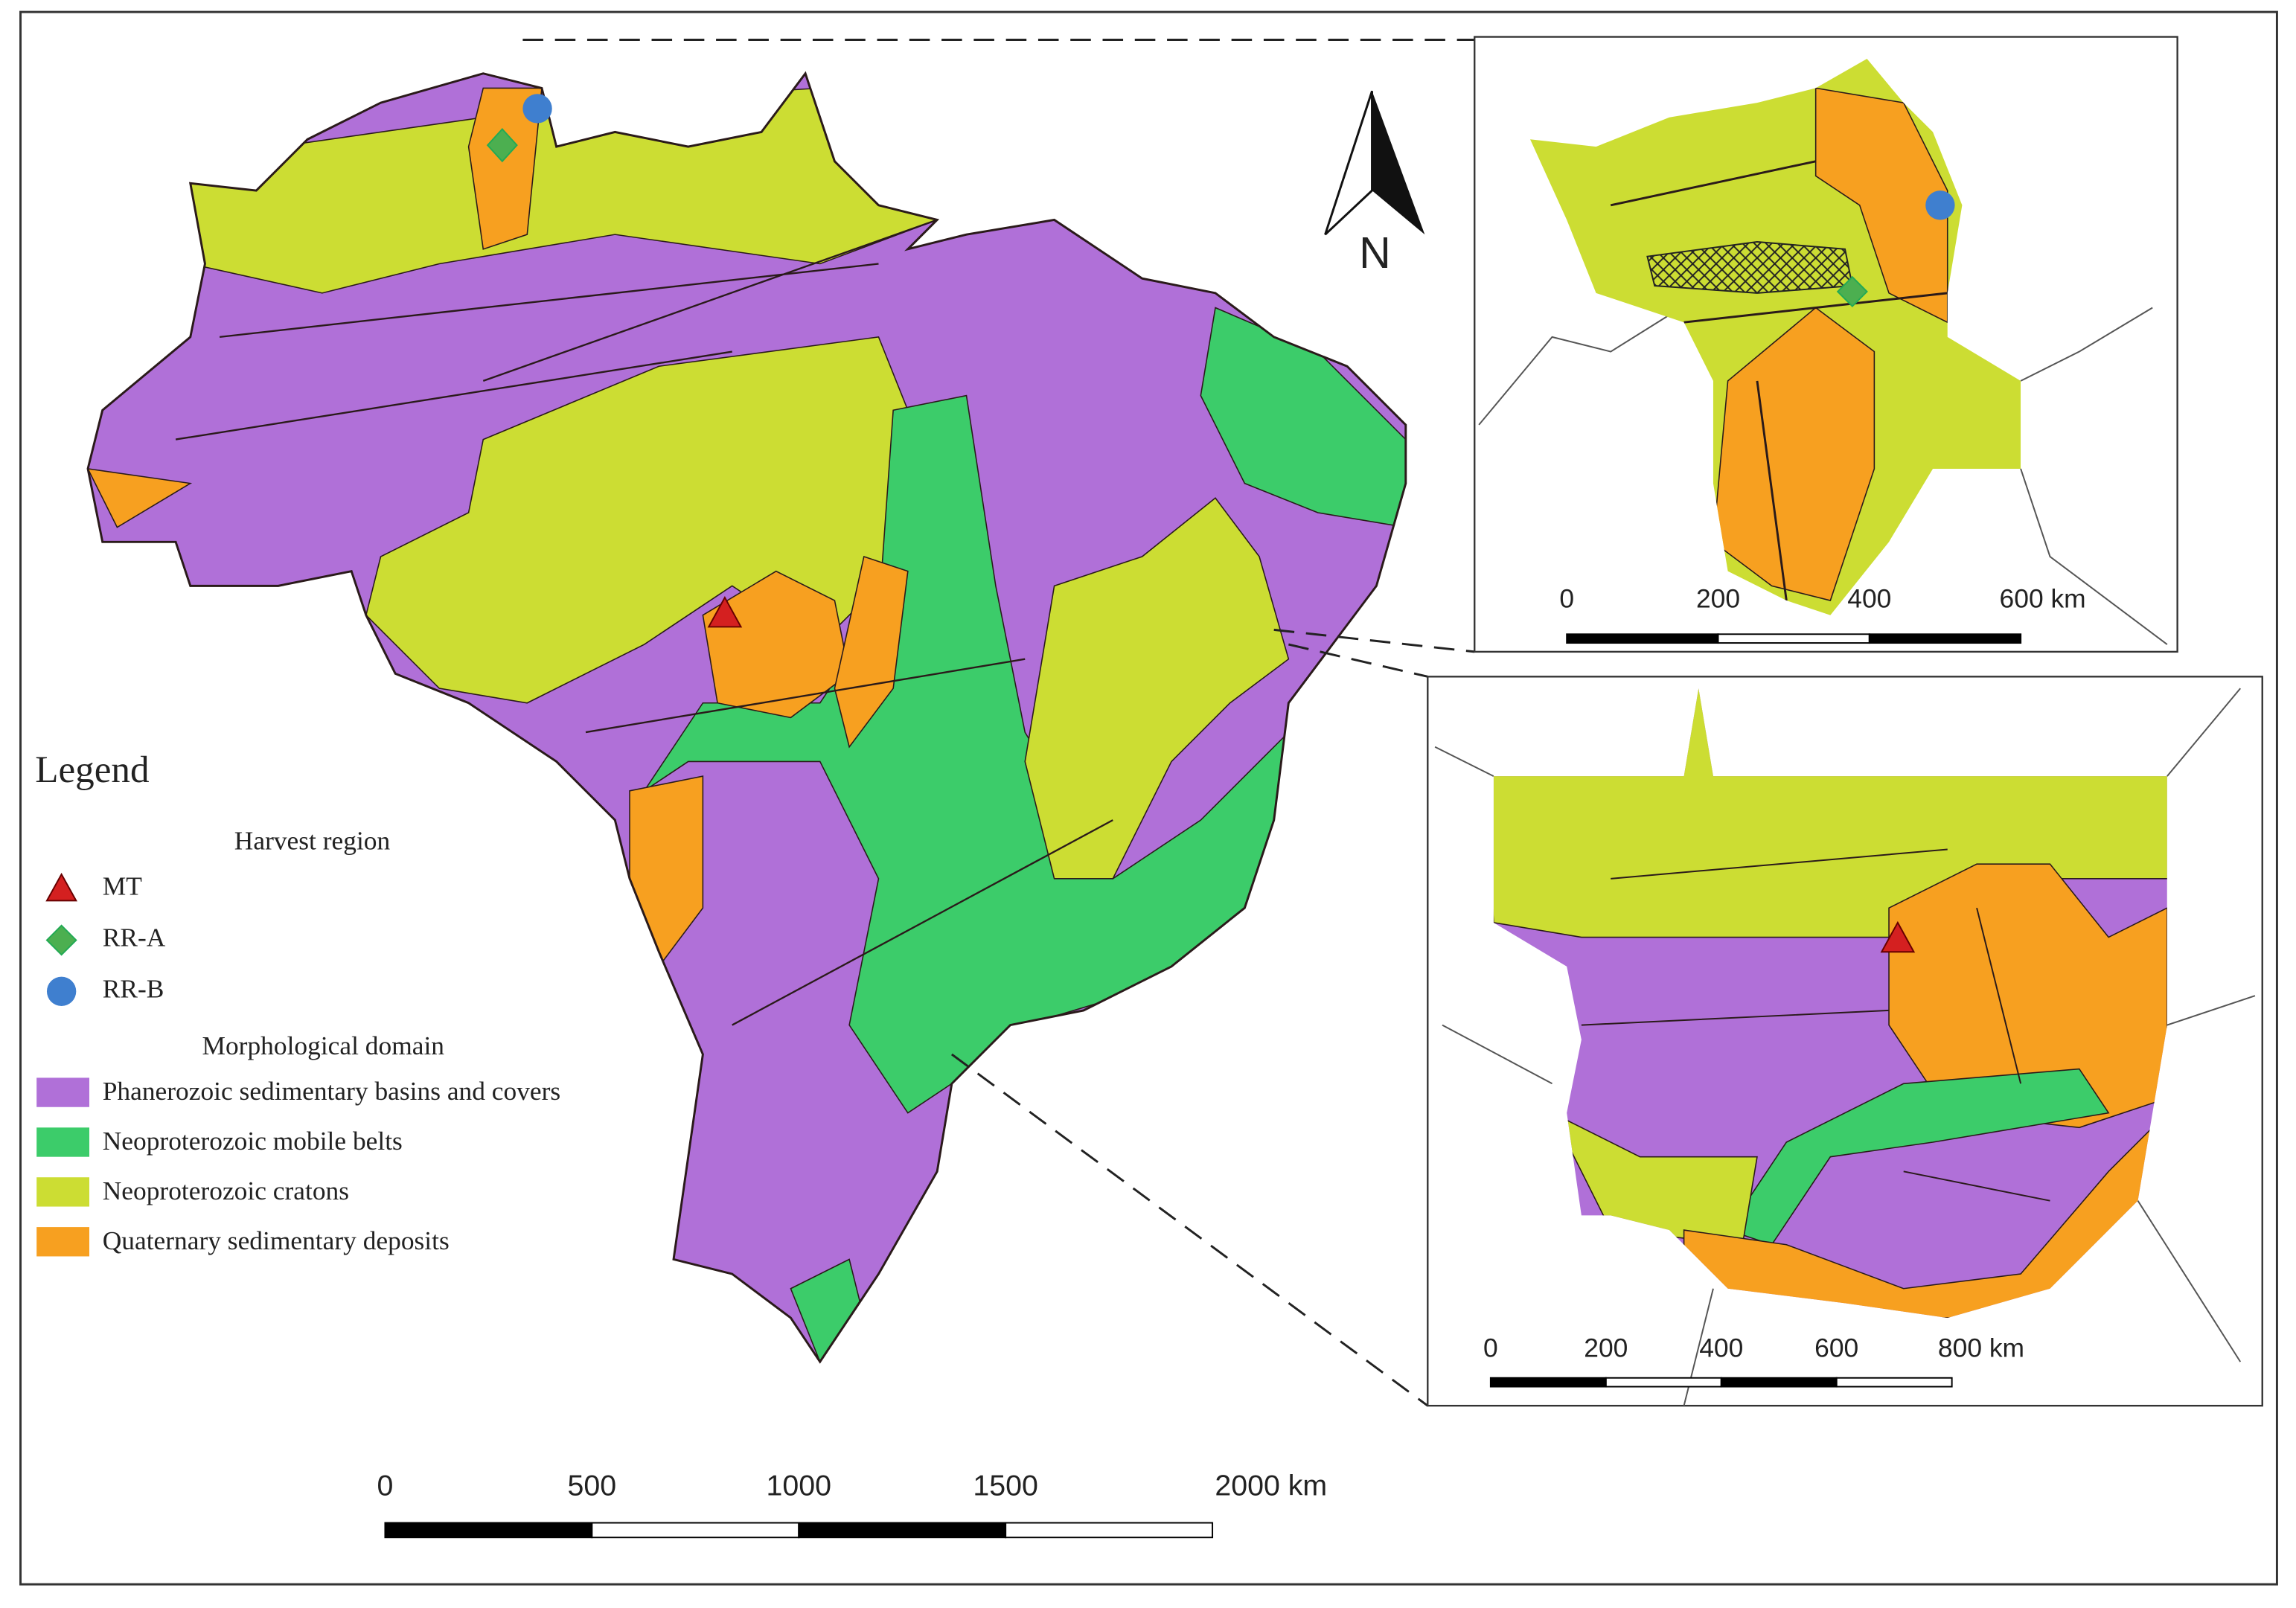  I want to click on scale-bar-label: 1000, so click(799, 1486).